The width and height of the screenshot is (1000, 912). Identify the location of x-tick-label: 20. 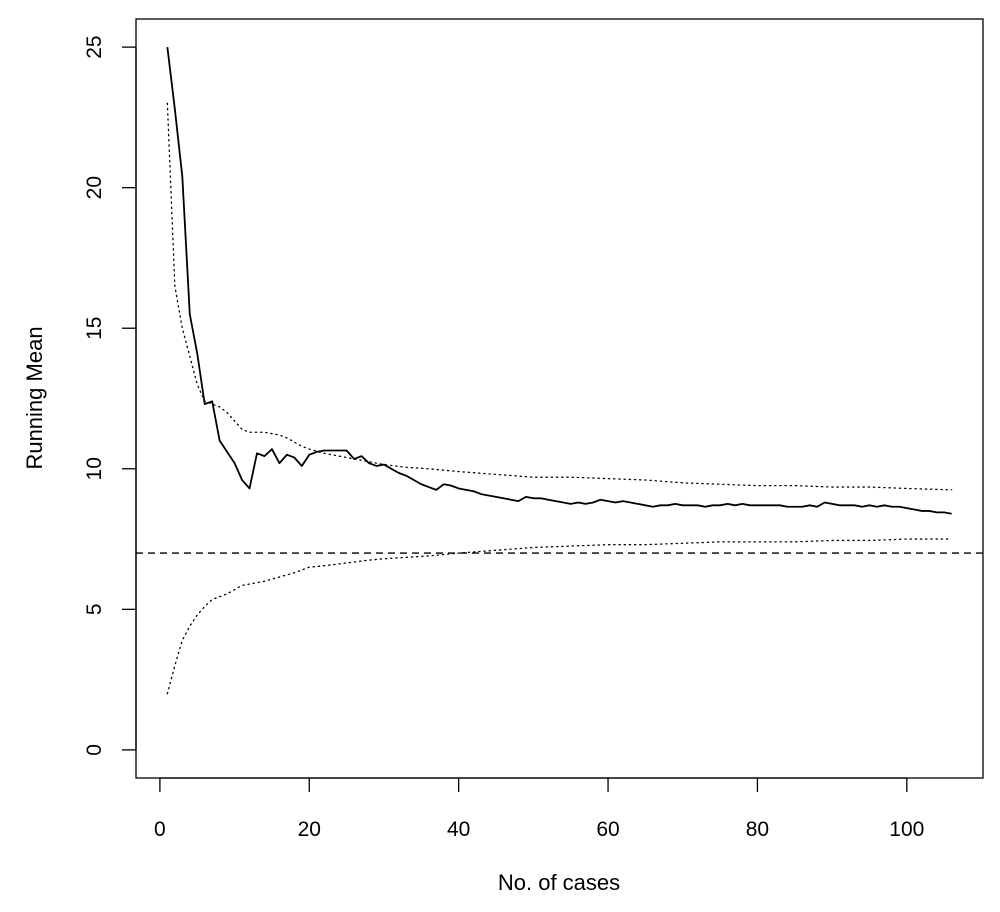
(309, 829).